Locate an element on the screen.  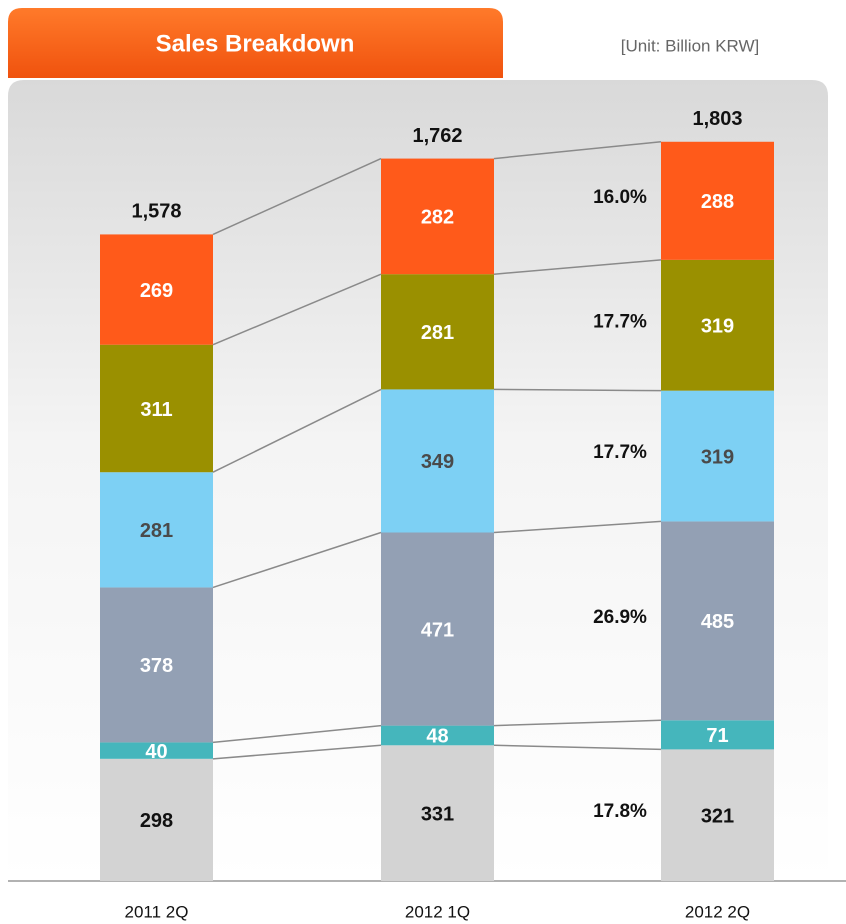
data-label: 71 is located at coordinates (717, 736).